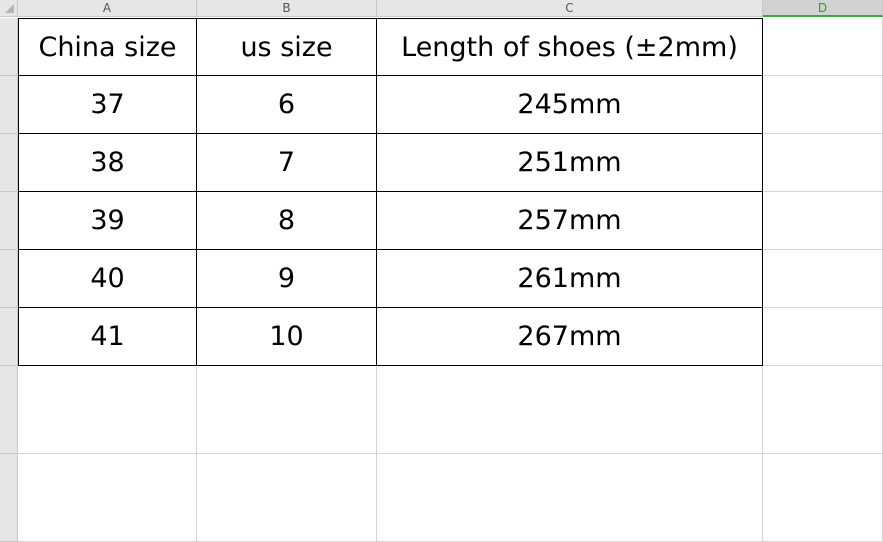 The width and height of the screenshot is (883, 542). Describe the element at coordinates (3, 47) in the screenshot. I see `row-number: 1` at that location.